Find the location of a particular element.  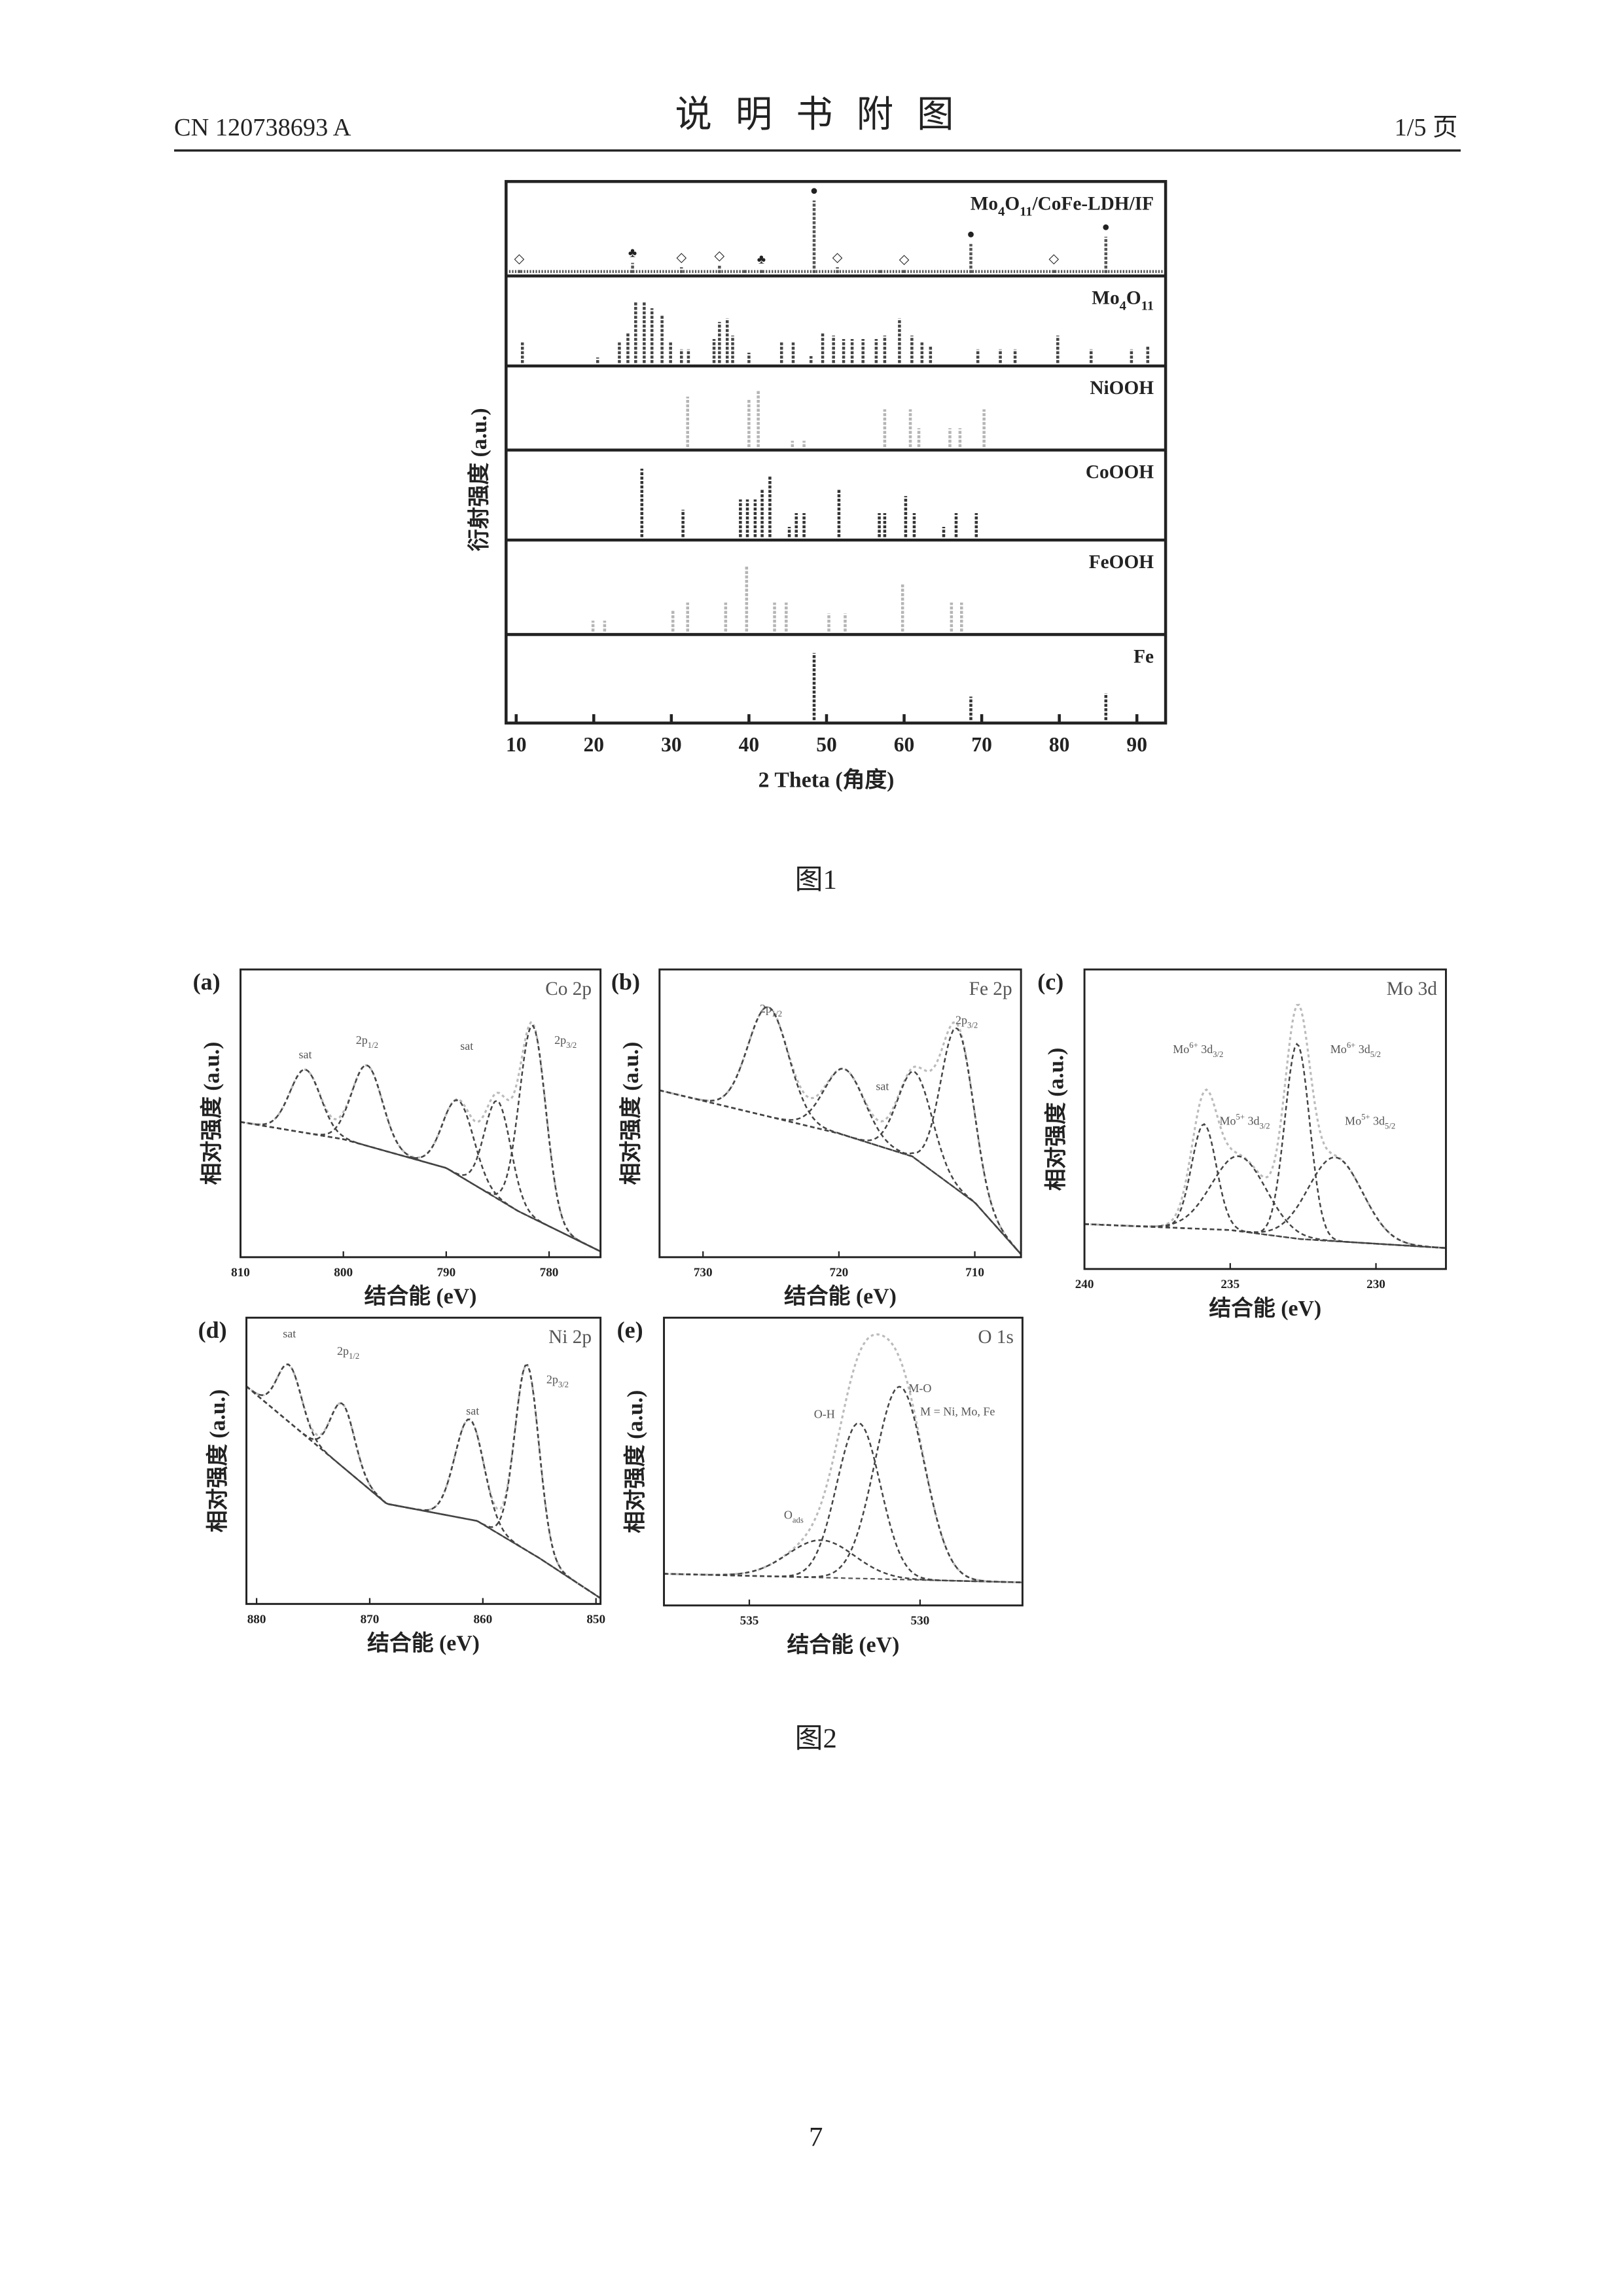

x-tick-label: 50 is located at coordinates (826, 745).